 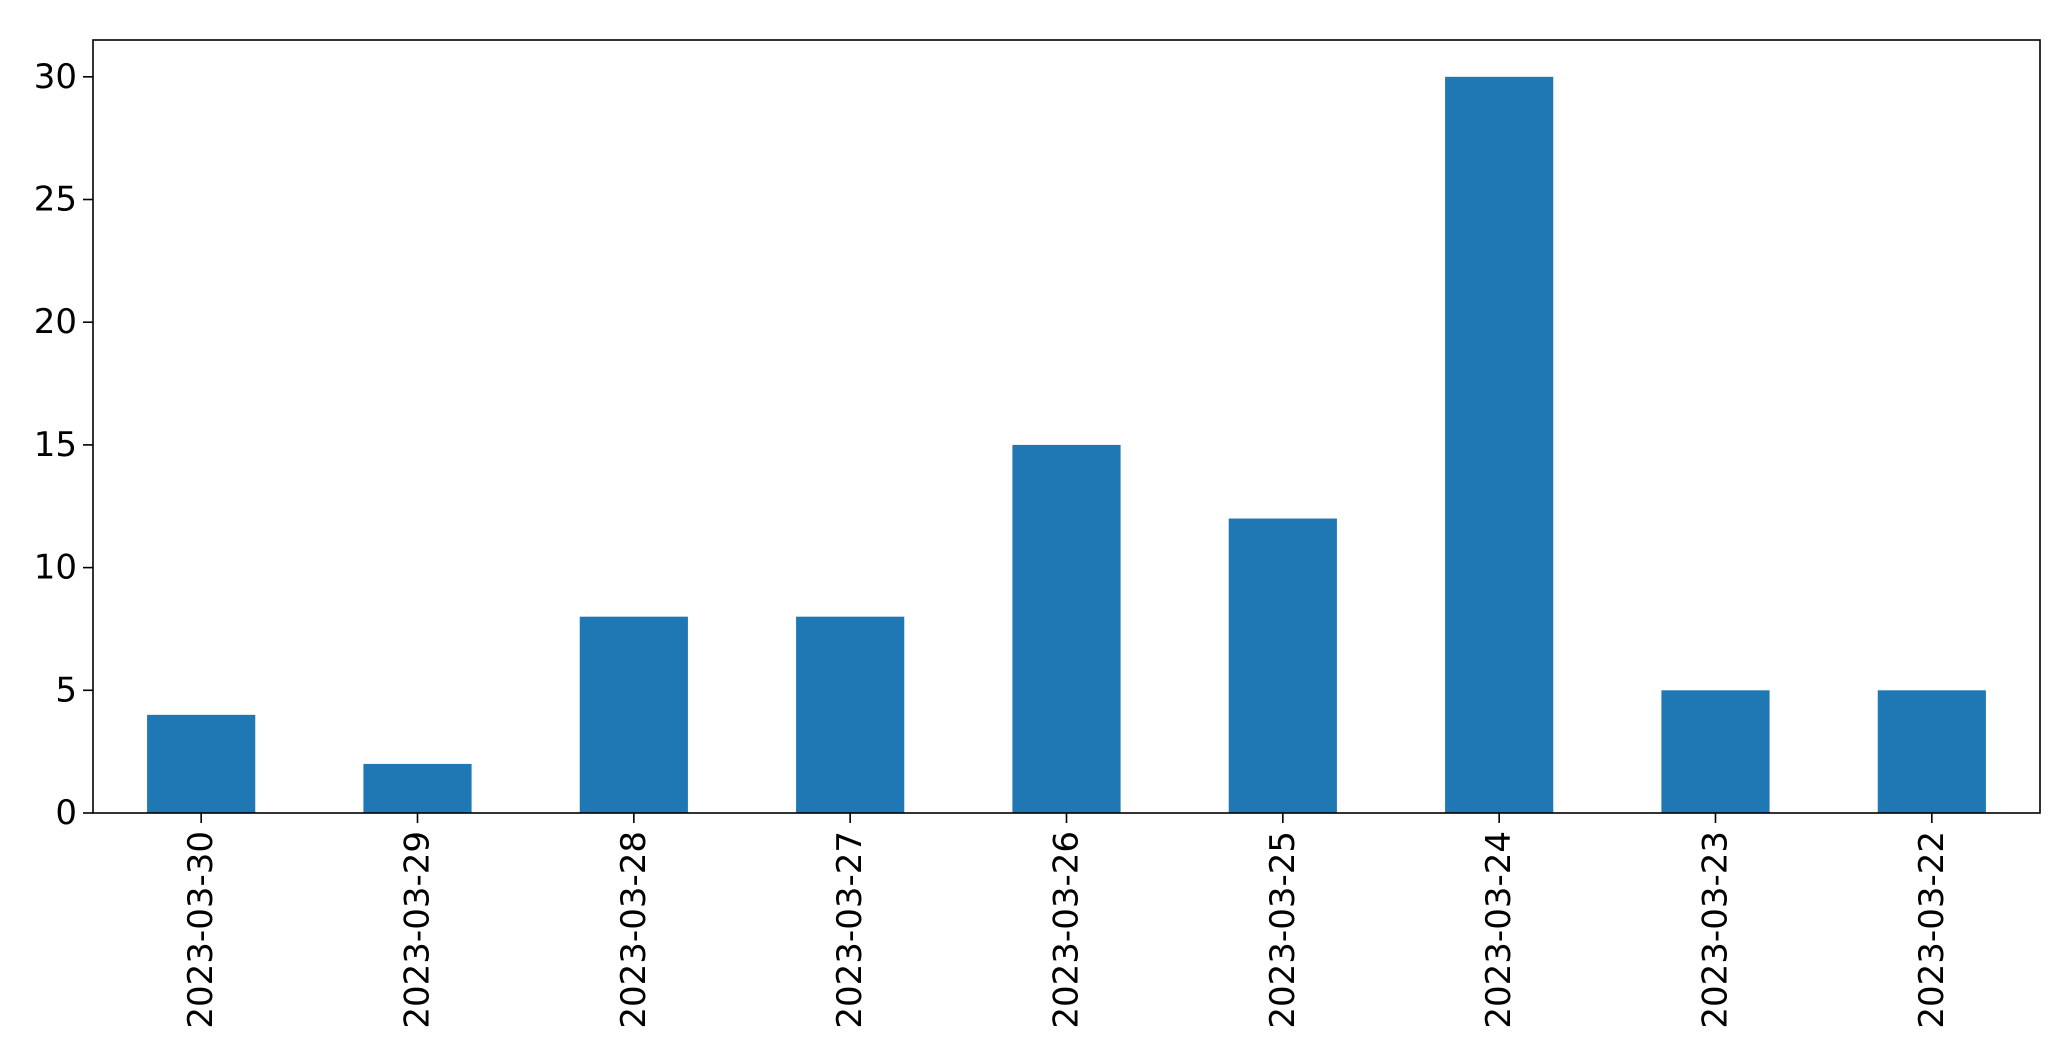 What do you see at coordinates (850, 930) in the screenshot?
I see `x-tick-label: 2023-03-27` at bounding box center [850, 930].